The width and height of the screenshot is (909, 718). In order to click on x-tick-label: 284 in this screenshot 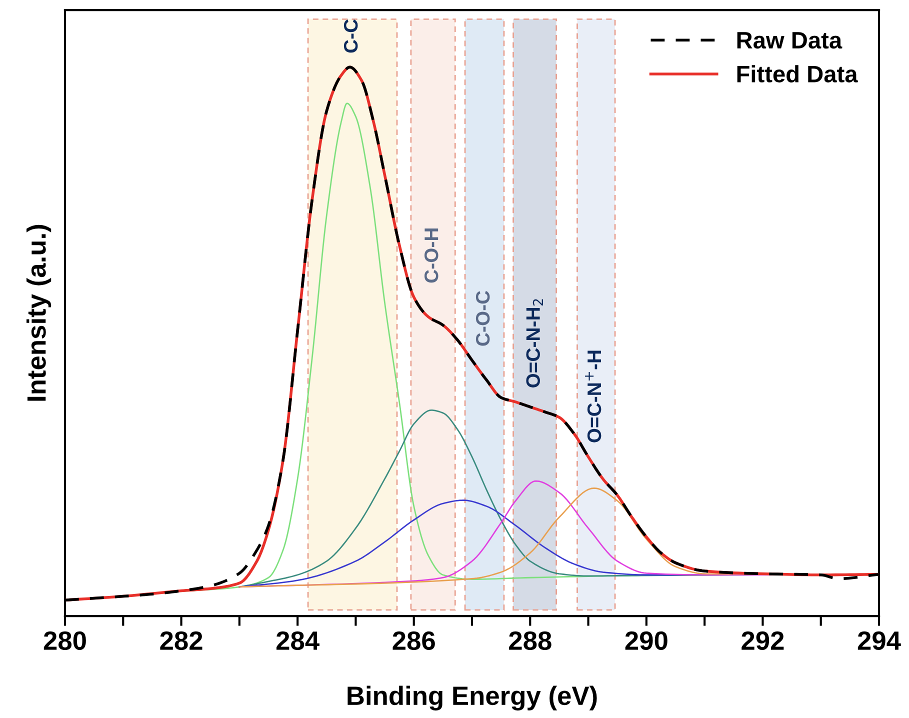, I will do `click(298, 640)`.